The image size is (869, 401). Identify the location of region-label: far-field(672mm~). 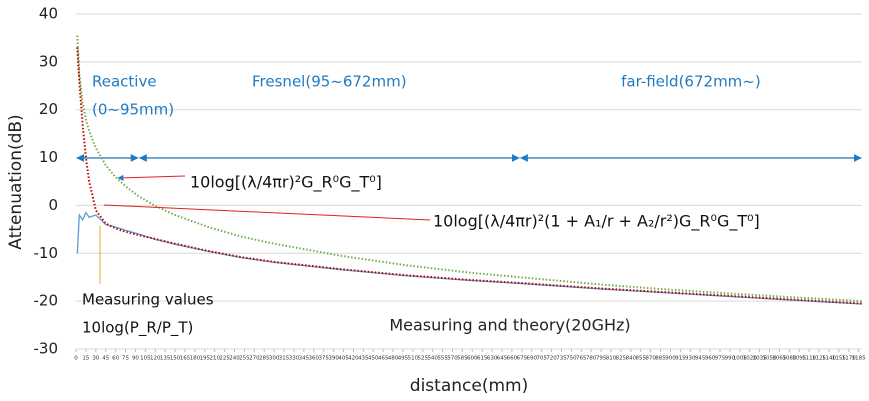
(691, 82).